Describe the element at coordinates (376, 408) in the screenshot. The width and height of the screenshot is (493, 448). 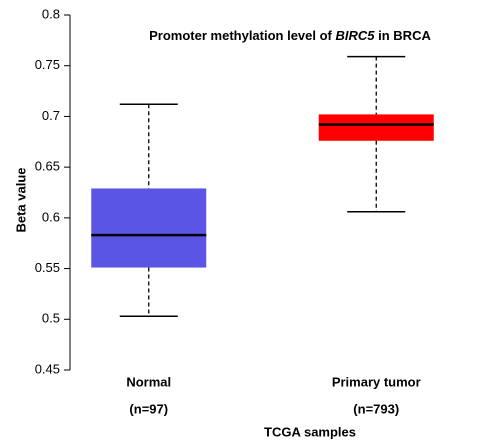
I see `sample-size: (n=793)` at that location.